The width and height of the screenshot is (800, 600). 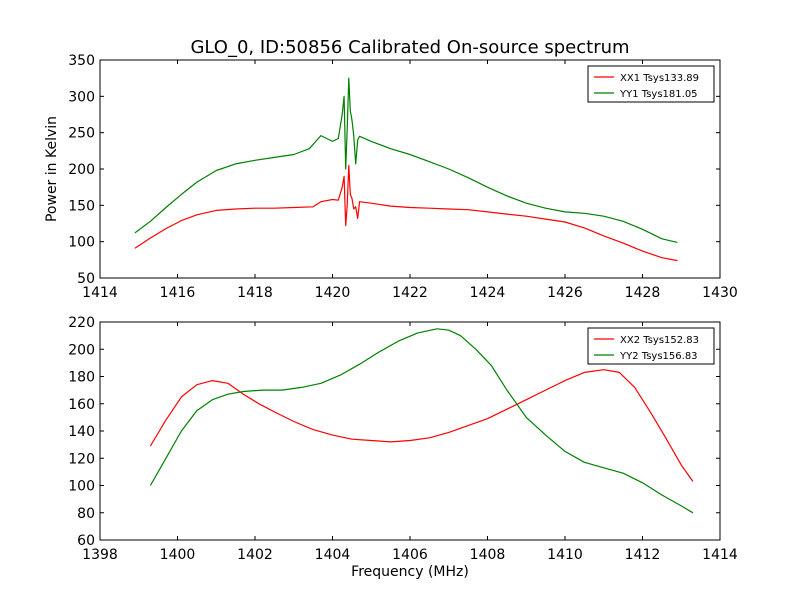 I want to click on y-tick-label: 220, so click(x=81, y=323).